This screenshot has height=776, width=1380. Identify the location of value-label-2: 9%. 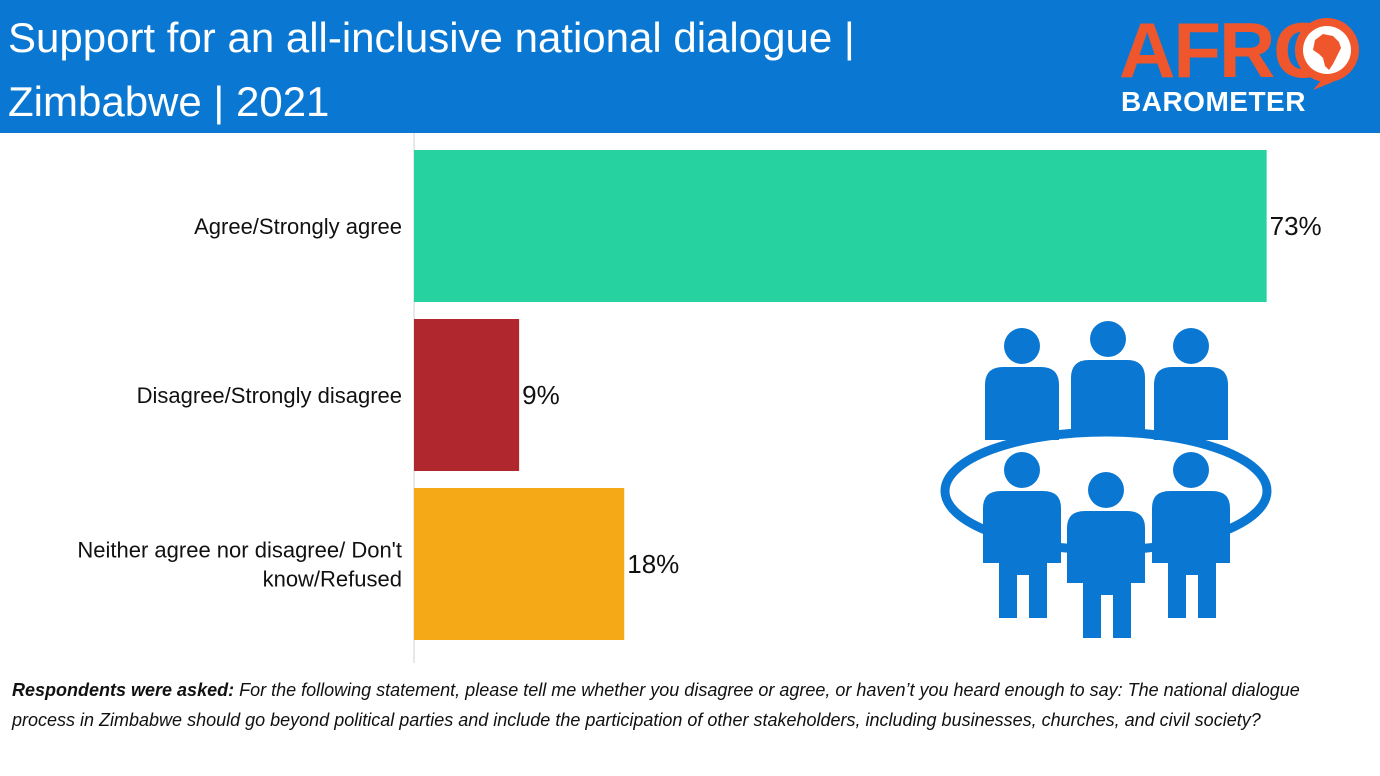
(541, 395).